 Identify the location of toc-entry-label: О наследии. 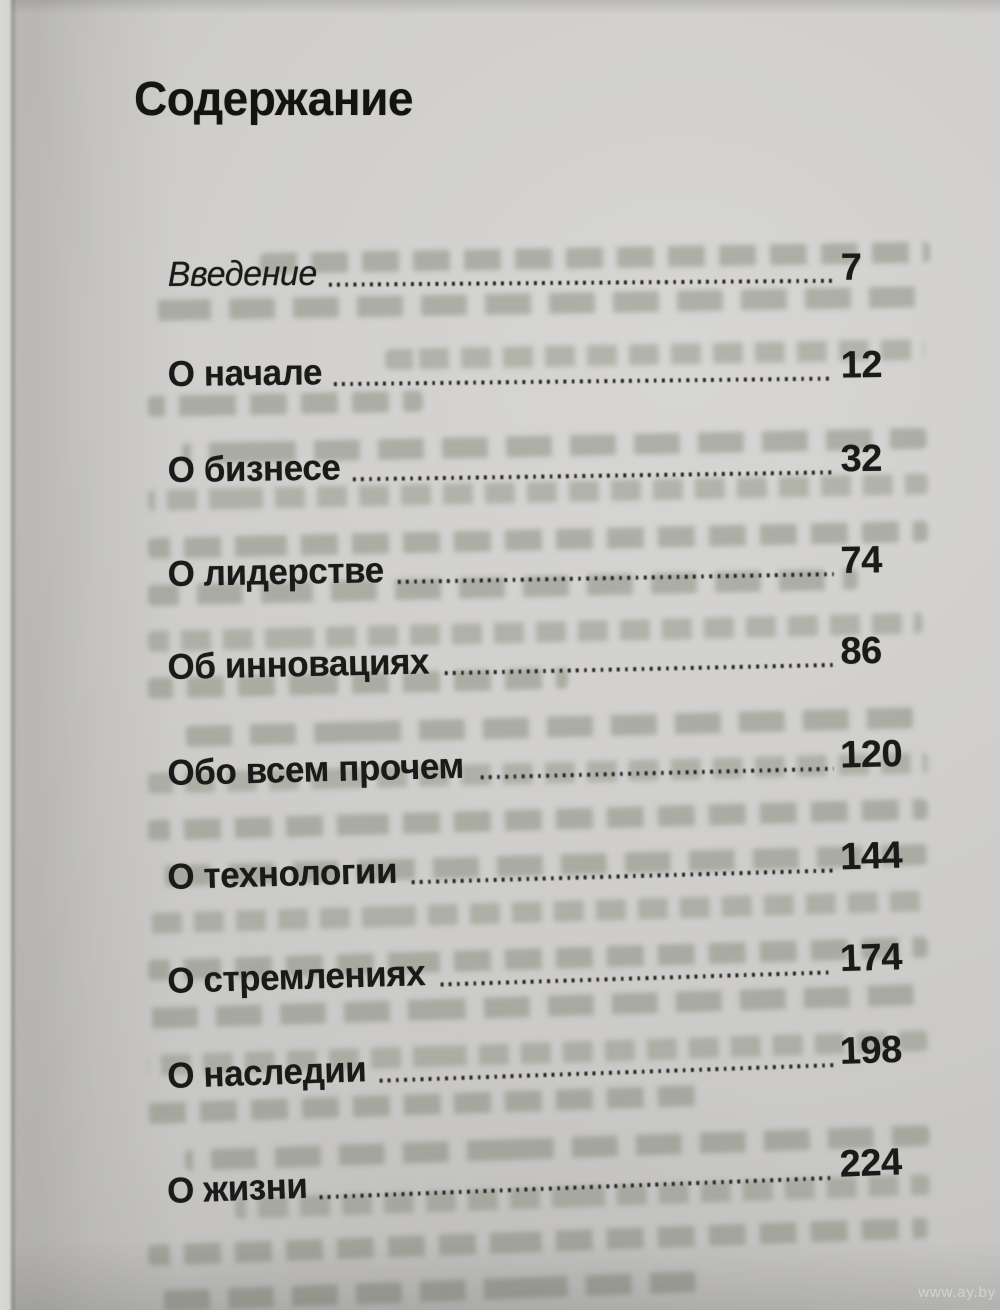
(267, 1072).